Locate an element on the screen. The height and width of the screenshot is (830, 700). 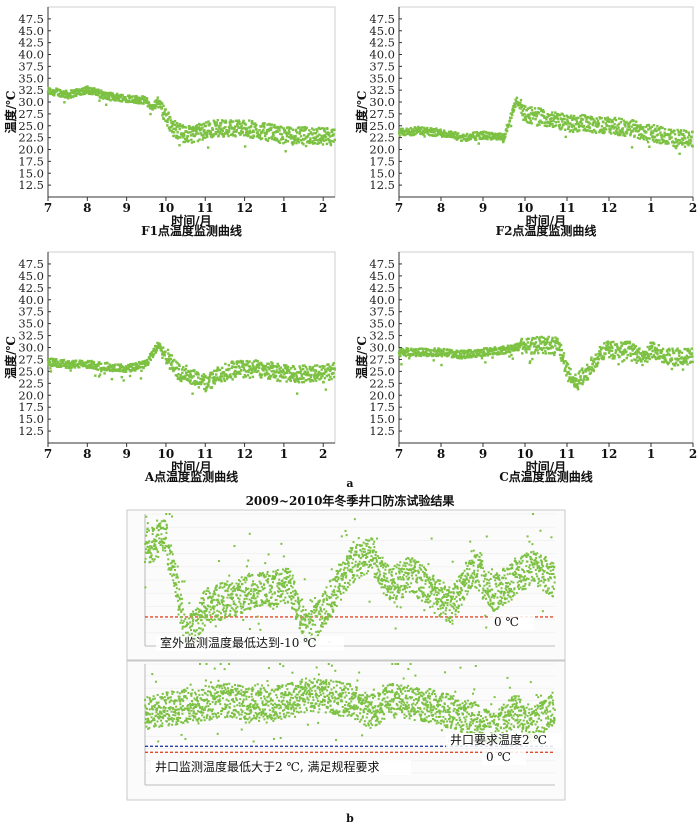
x-tick-label: 11 is located at coordinates (567, 208).